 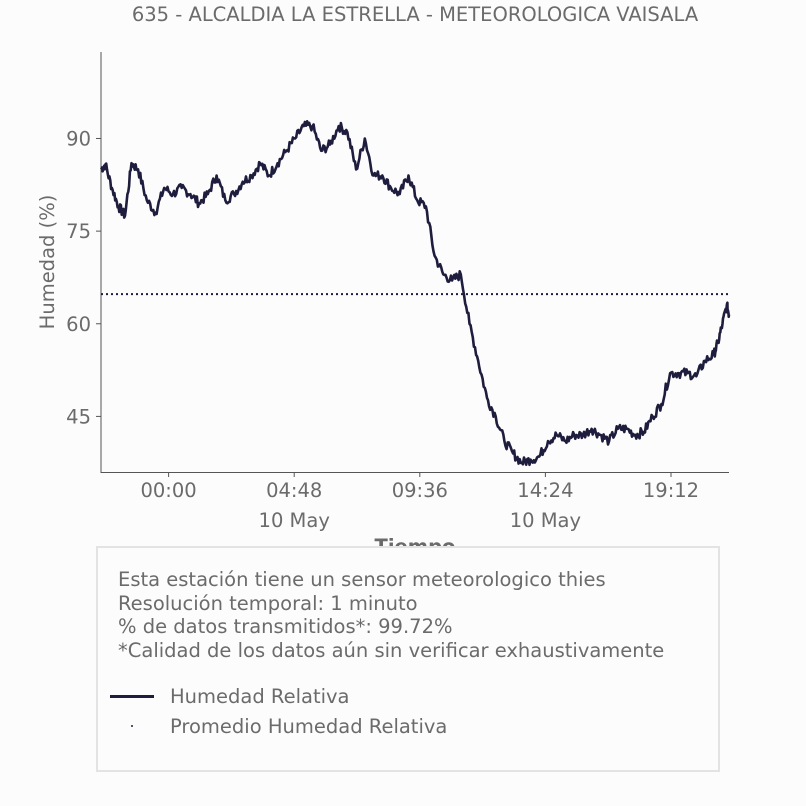 What do you see at coordinates (309, 726) in the screenshot?
I see `legend-label-mean: Promedio Humedad Relativa` at bounding box center [309, 726].